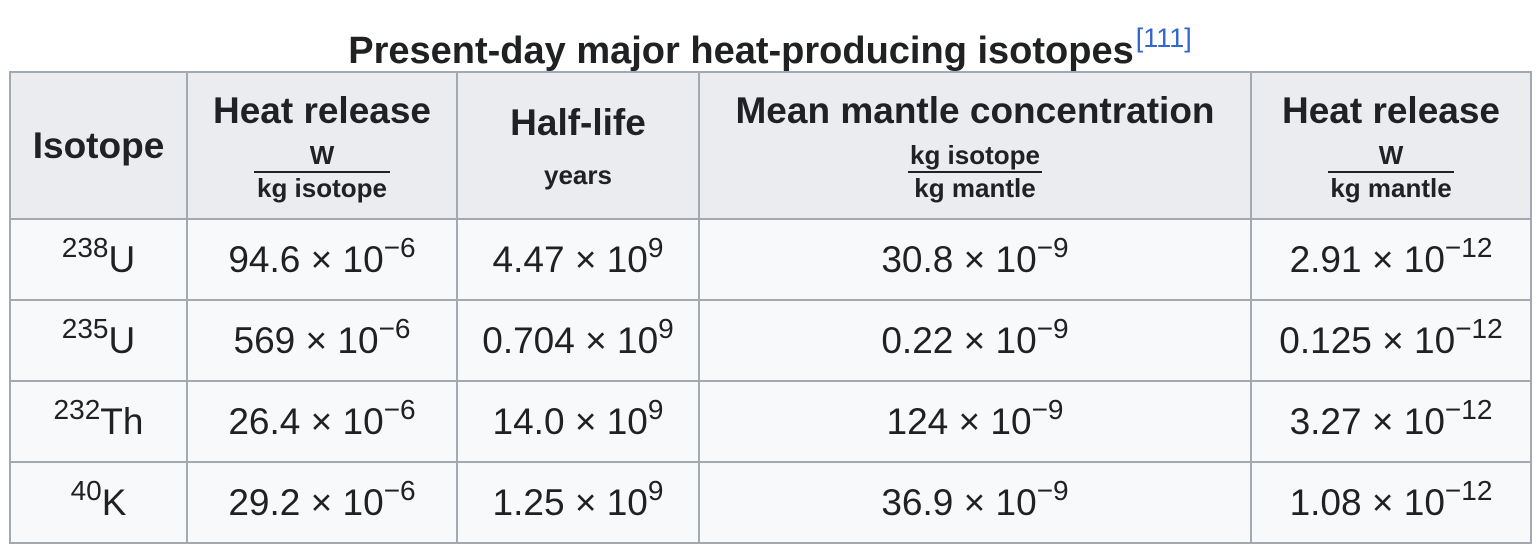 Image resolution: width=1540 pixels, height=559 pixels. What do you see at coordinates (578, 145) in the screenshot?
I see `header-half-life: Half-life years` at bounding box center [578, 145].